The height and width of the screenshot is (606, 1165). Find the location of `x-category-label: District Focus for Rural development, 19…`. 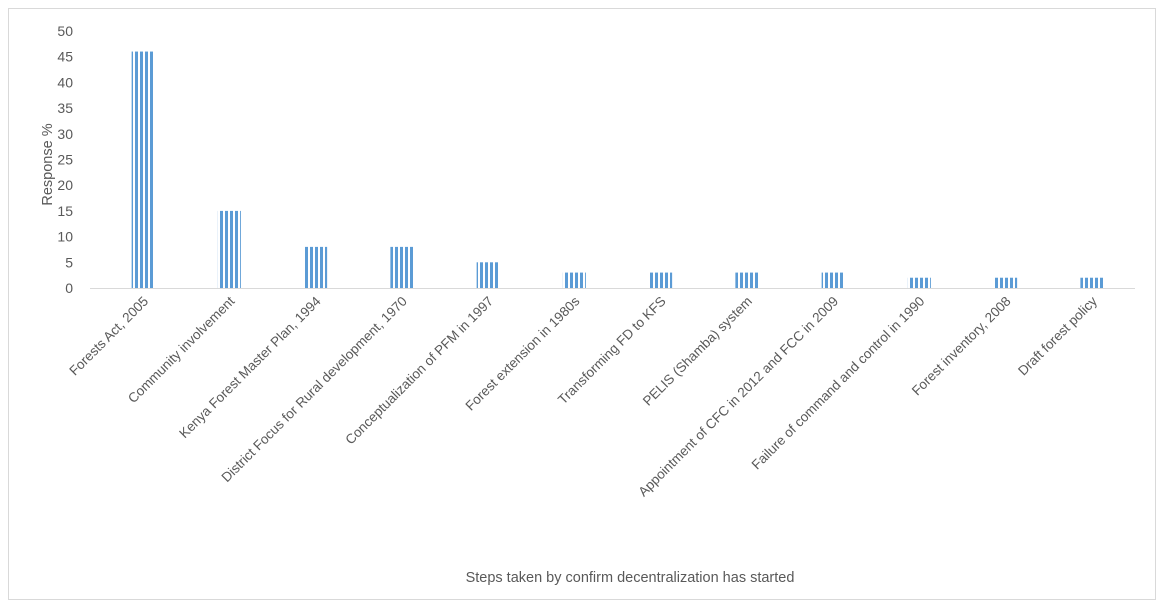

x-category-label: District Focus for Rural development, 19… is located at coordinates (314, 390).